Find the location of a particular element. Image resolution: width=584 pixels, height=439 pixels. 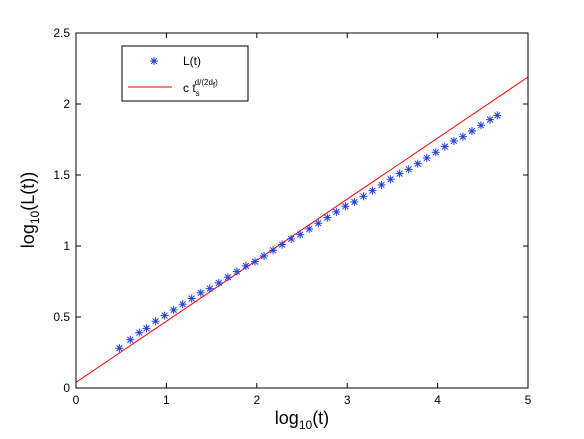

x-tick-label: 1 is located at coordinates (166, 400).